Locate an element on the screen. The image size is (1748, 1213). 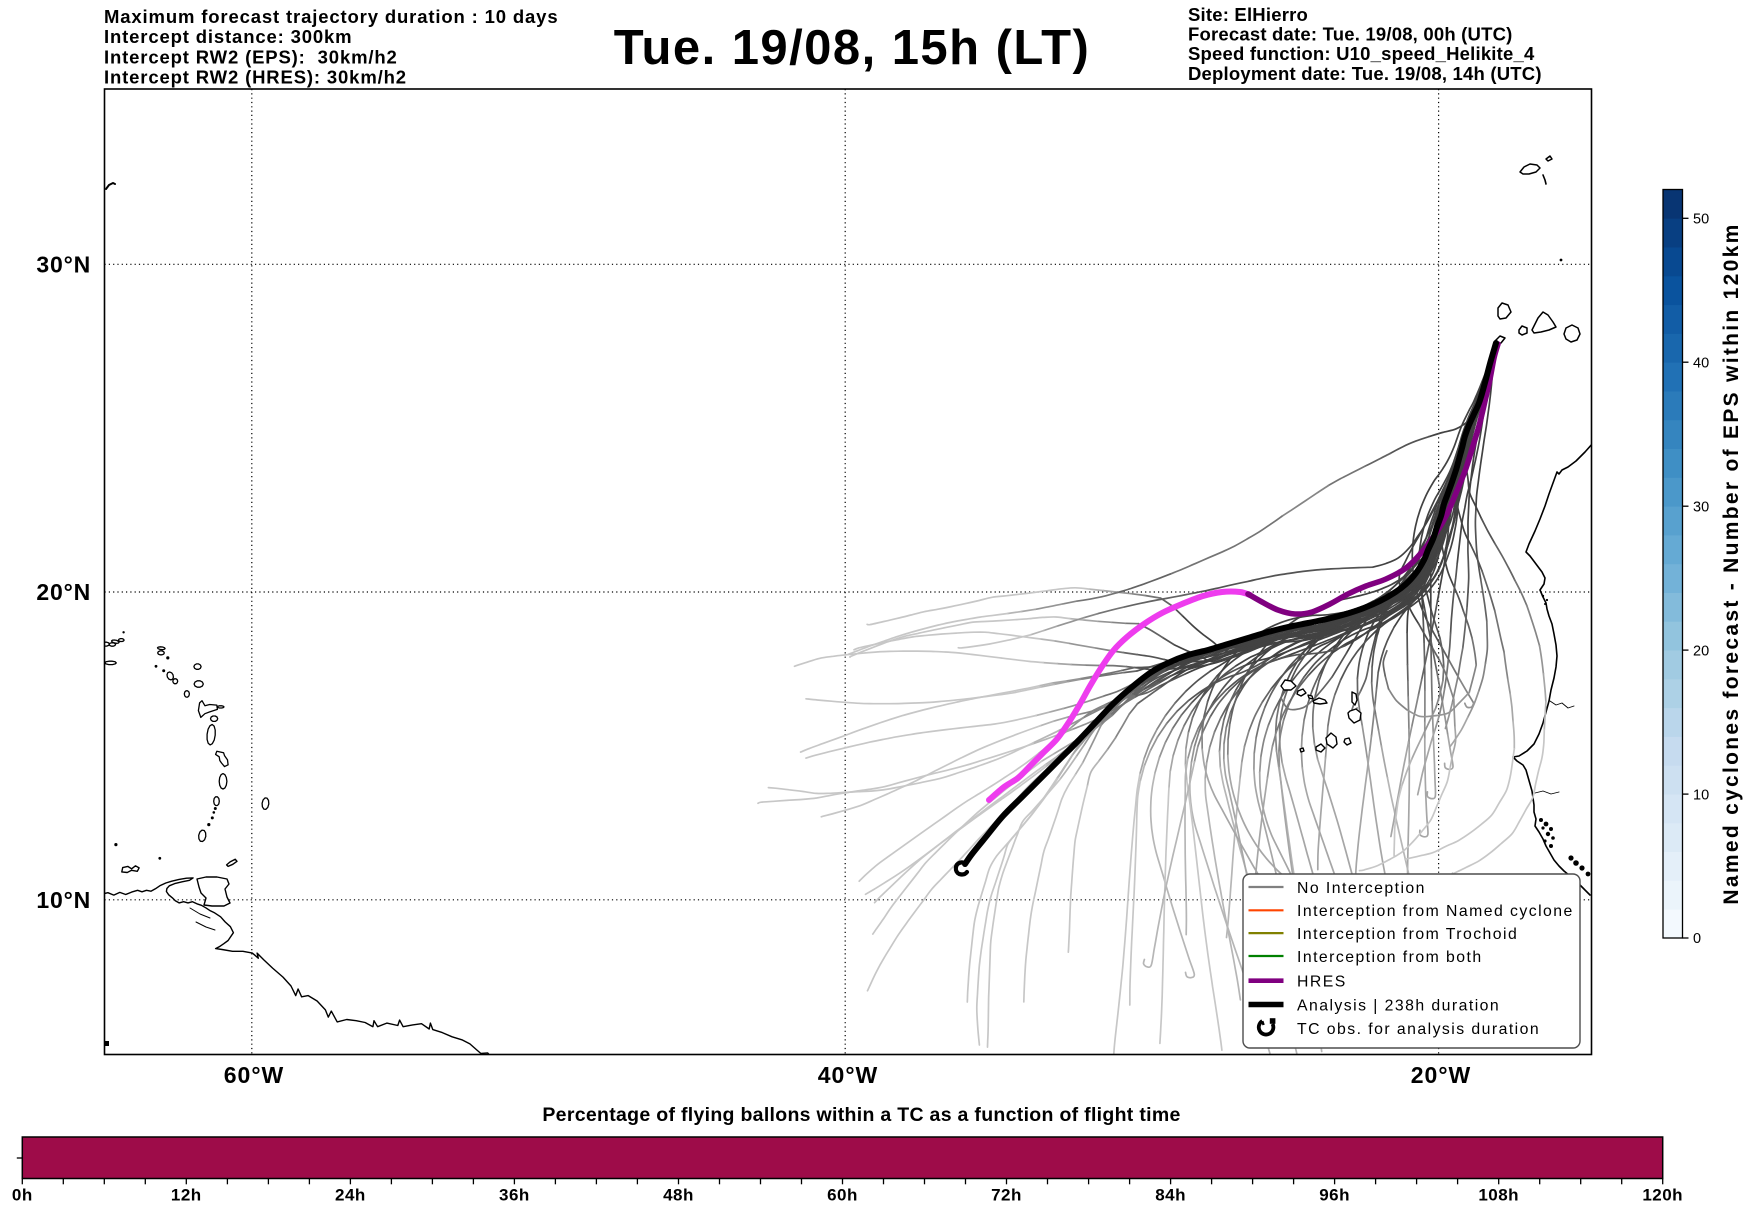
svg-text: 60h is located at coordinates (842, 1195).